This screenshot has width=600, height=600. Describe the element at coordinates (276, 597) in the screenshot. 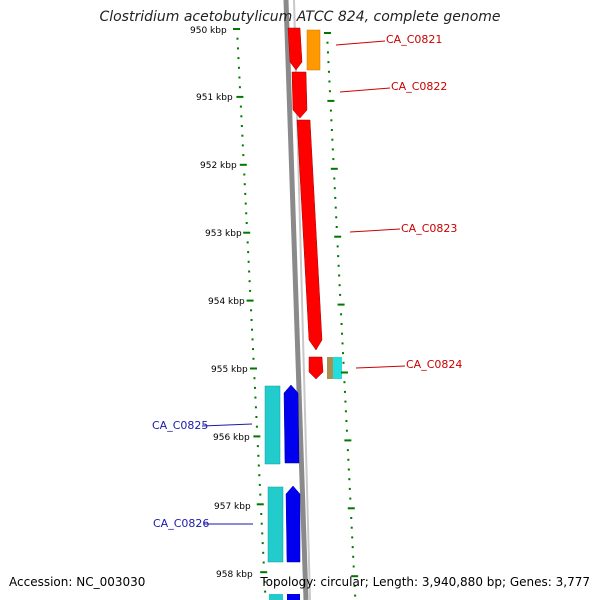

I see `gene-bottom-cyan` at that location.